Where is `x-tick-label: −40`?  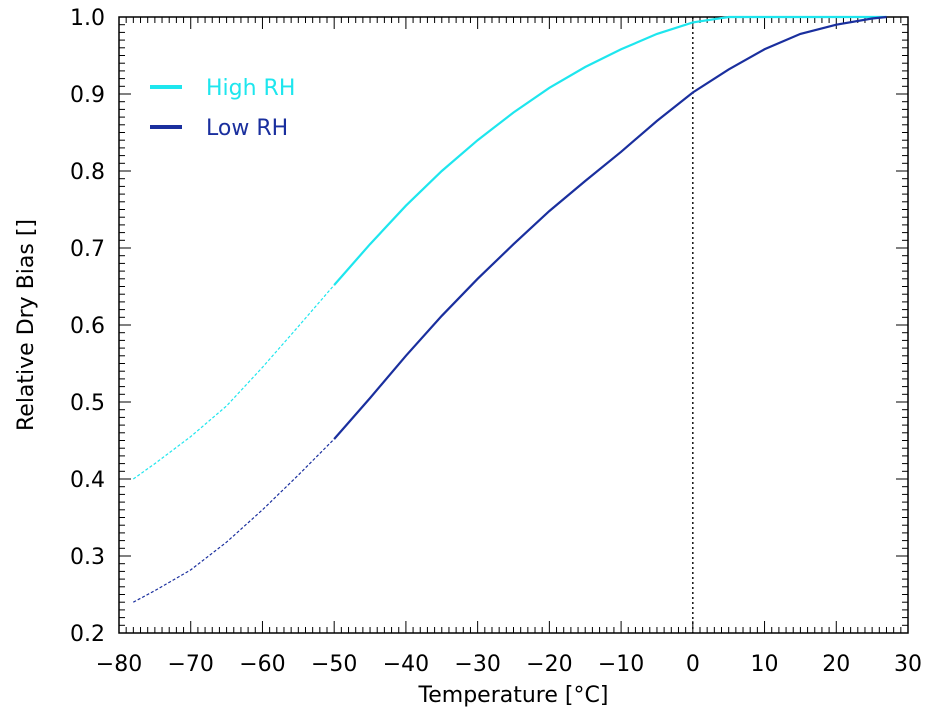 x-tick-label: −40 is located at coordinates (406, 664).